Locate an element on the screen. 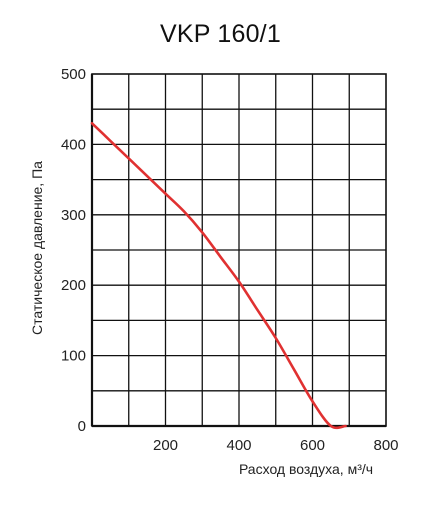 This screenshot has width=441, height=505. y-tick-label: 300 is located at coordinates (73, 215).